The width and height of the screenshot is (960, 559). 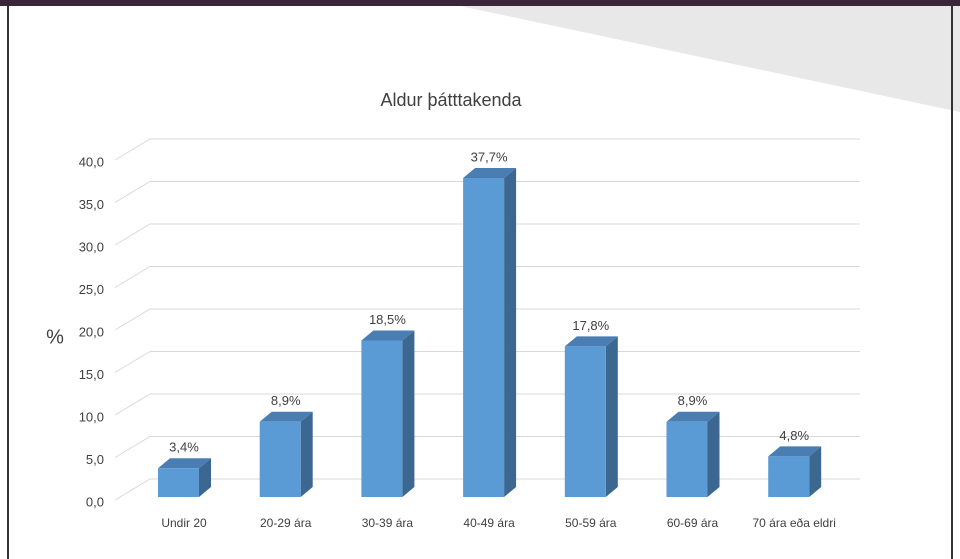 I want to click on x-tick-label: 60-69 ára, so click(x=692, y=523).